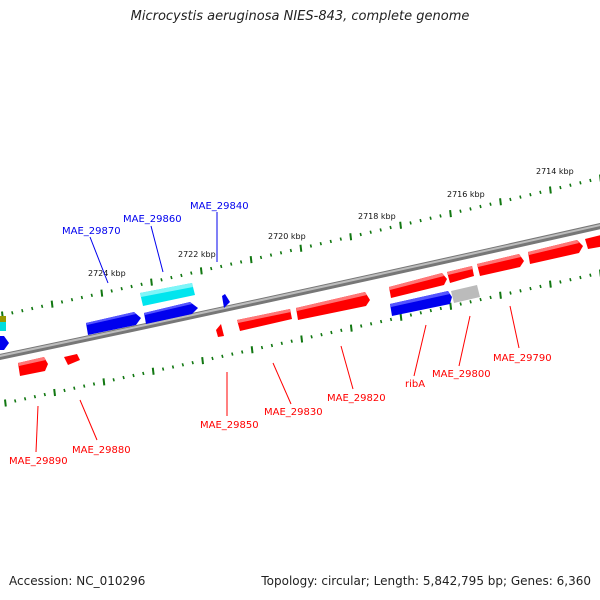  I want to click on gene-arrow-riba, so click(418, 285).